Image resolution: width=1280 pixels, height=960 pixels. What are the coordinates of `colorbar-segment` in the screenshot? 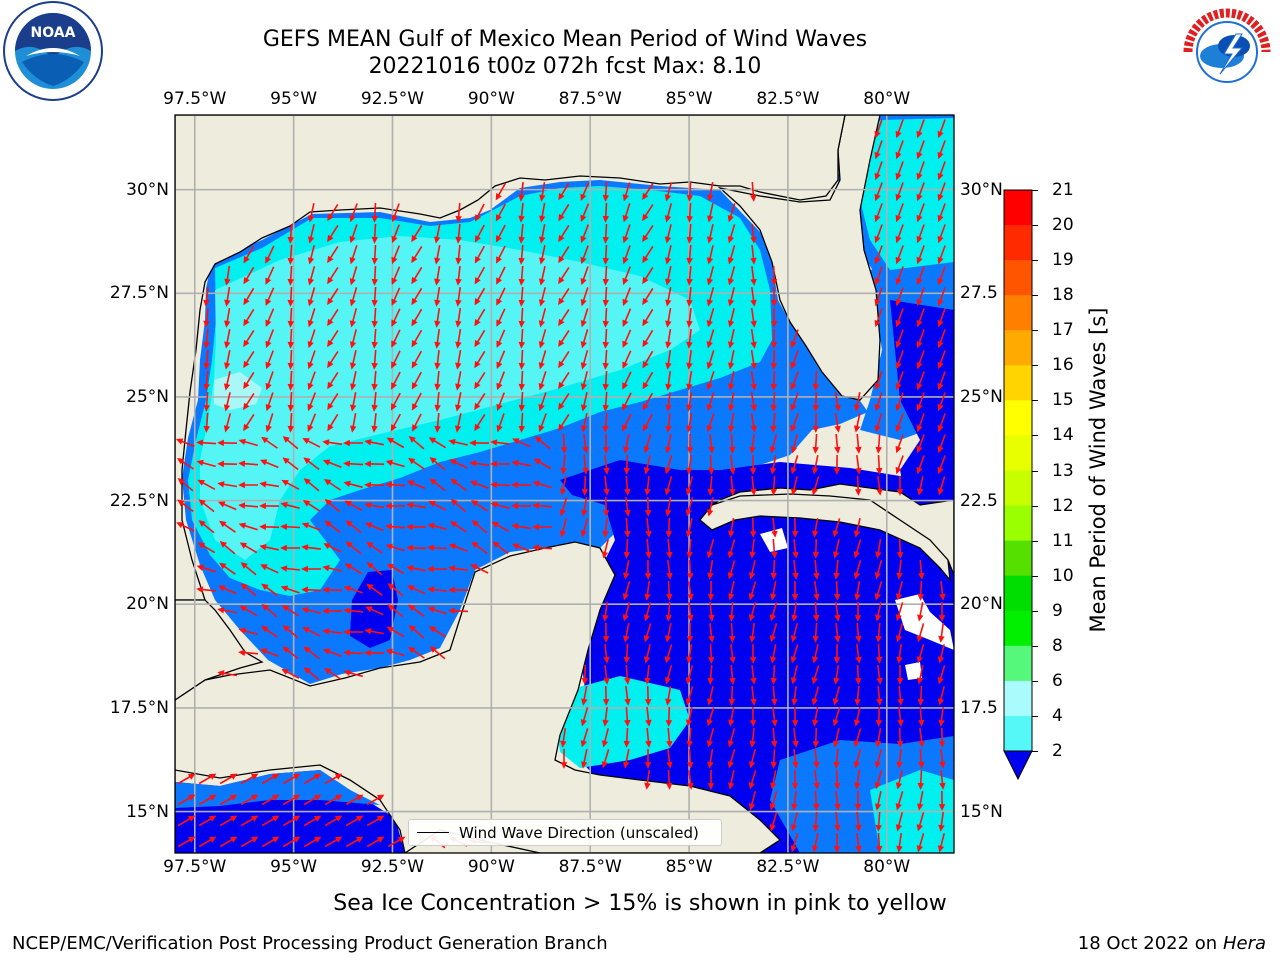 It's located at (1018, 558).